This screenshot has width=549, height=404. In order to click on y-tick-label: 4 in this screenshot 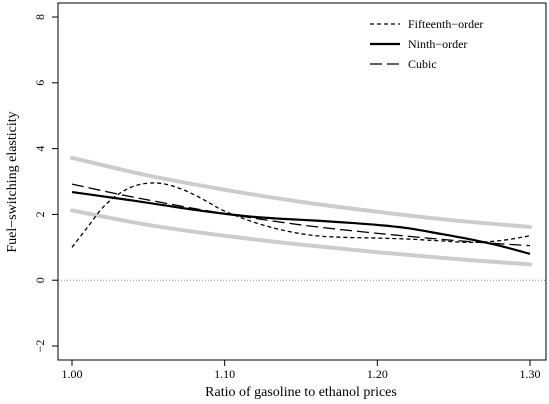, I will do `click(40, 149)`.